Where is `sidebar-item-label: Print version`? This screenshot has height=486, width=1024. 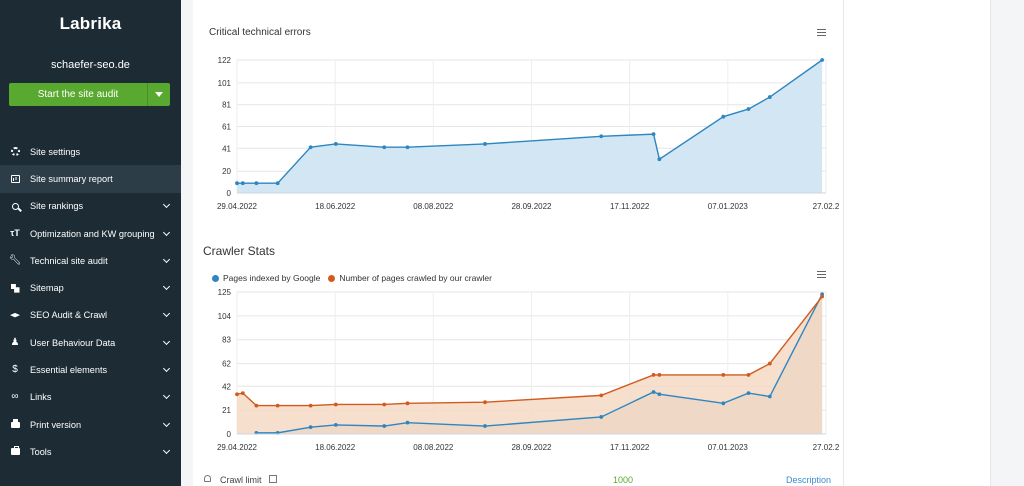
sidebar-item-label: Print version is located at coordinates (56, 424).